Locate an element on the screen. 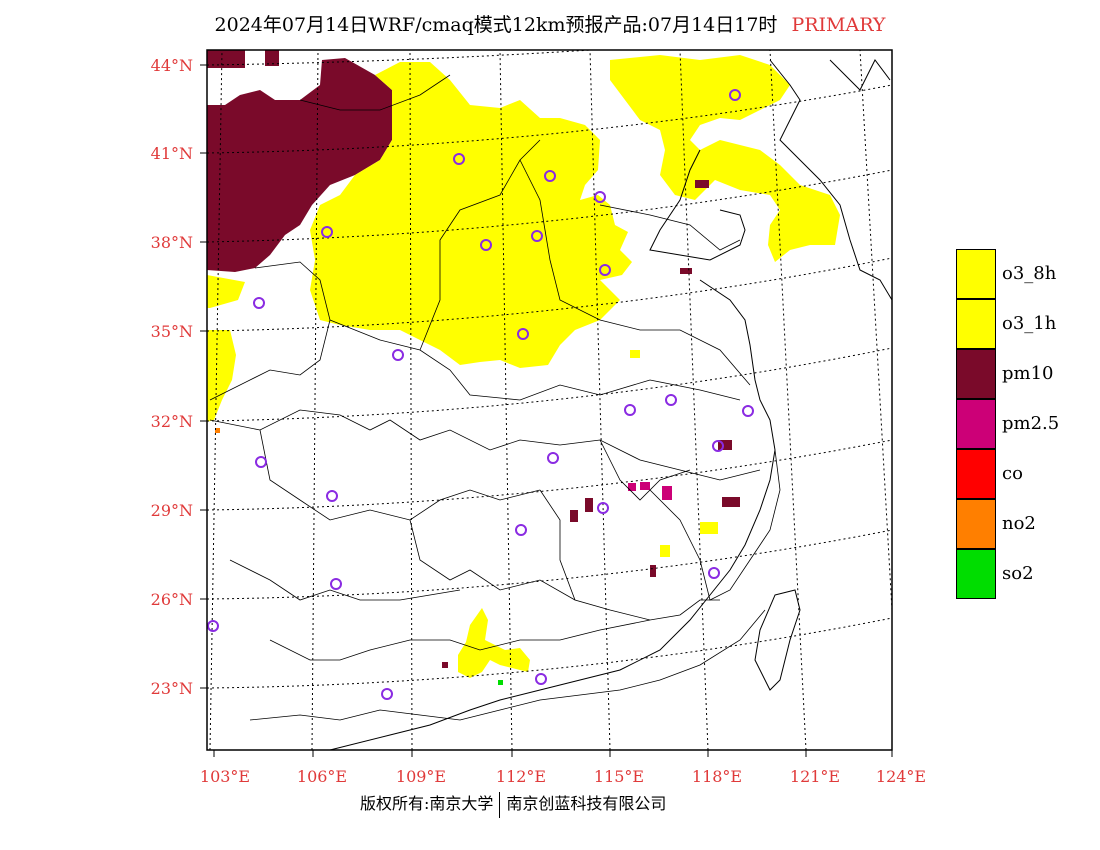 The height and width of the screenshot is (850, 1100). legend-item-pm25: pm2.5 is located at coordinates (1028, 424).